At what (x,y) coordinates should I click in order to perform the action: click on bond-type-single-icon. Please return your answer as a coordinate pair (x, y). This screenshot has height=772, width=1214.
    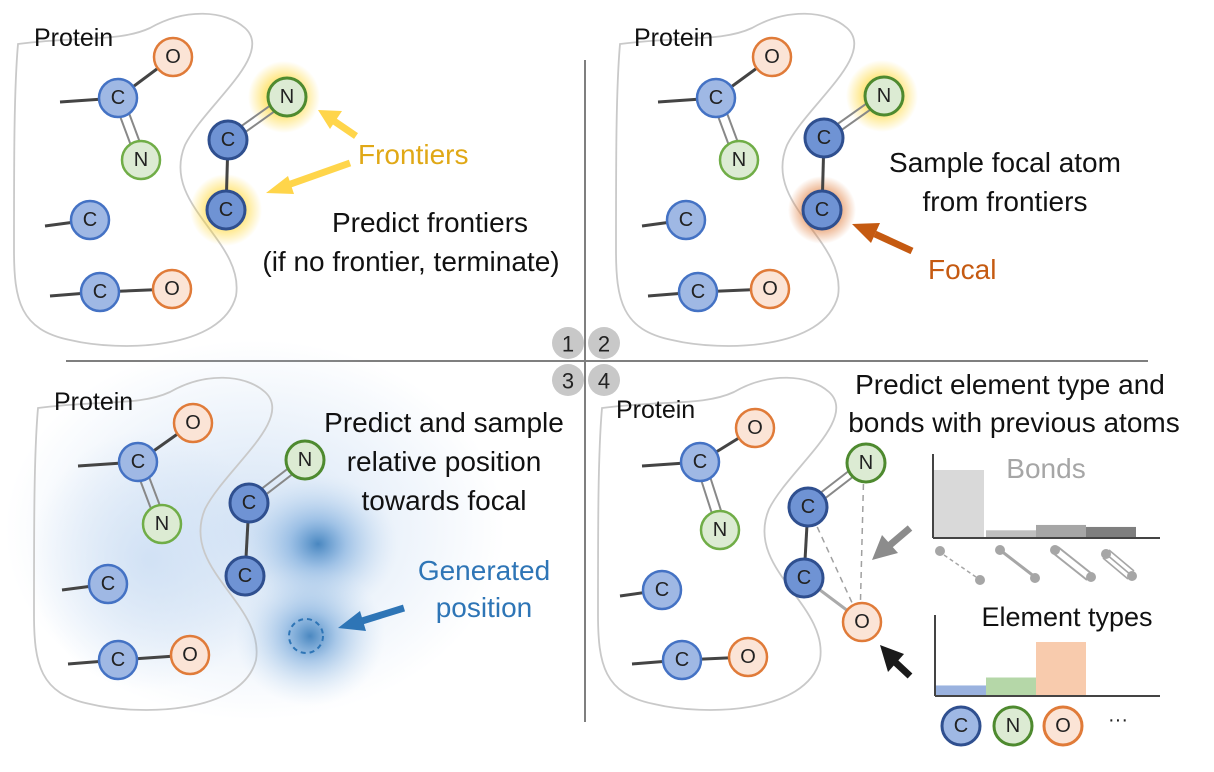
    Looking at the image, I should click on (1017, 564).